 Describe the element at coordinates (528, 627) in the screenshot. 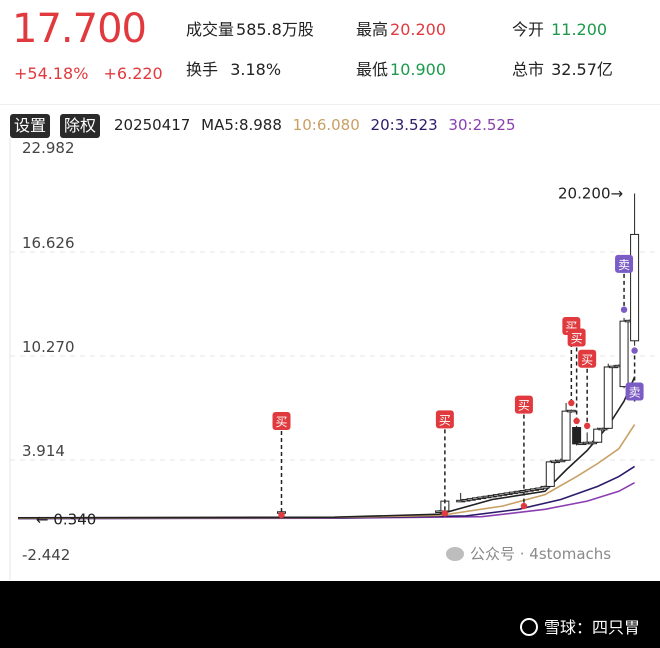

I see `xueqiu-icon` at that location.